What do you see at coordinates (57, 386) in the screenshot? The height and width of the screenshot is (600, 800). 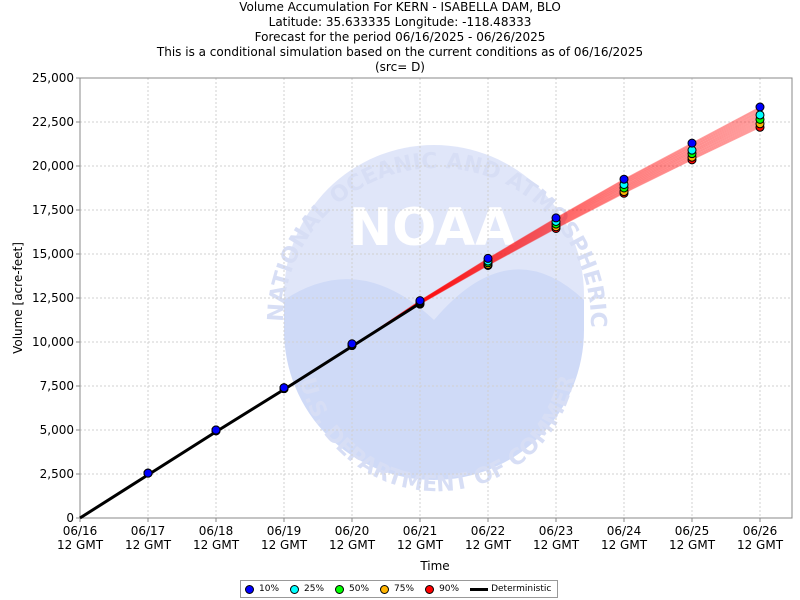 I see `y-tick-label: 7,500` at bounding box center [57, 386].